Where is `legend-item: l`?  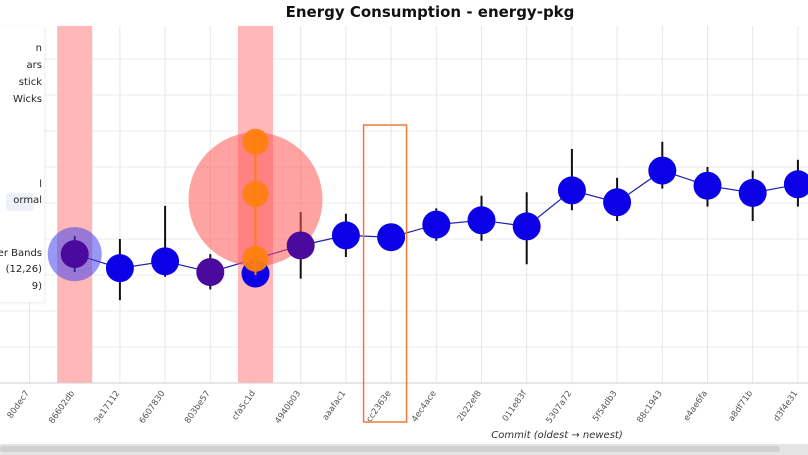
legend-item: l is located at coordinates (40, 184).